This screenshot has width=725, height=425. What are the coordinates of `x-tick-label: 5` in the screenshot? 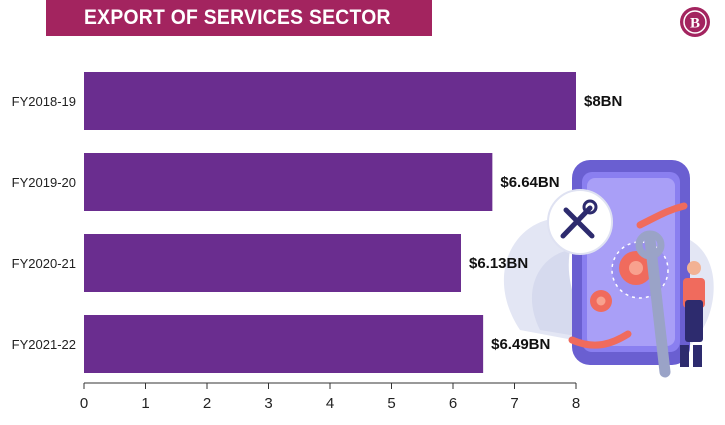 It's located at (391, 403).